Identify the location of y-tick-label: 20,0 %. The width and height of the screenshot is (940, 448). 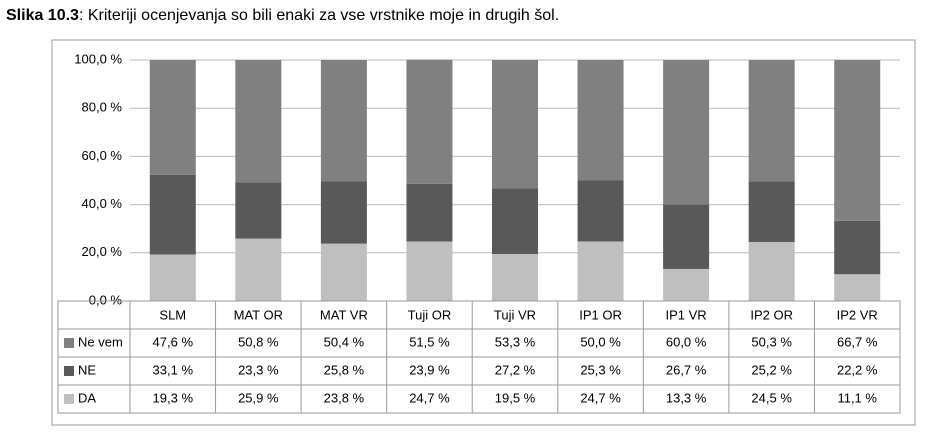
(102, 251).